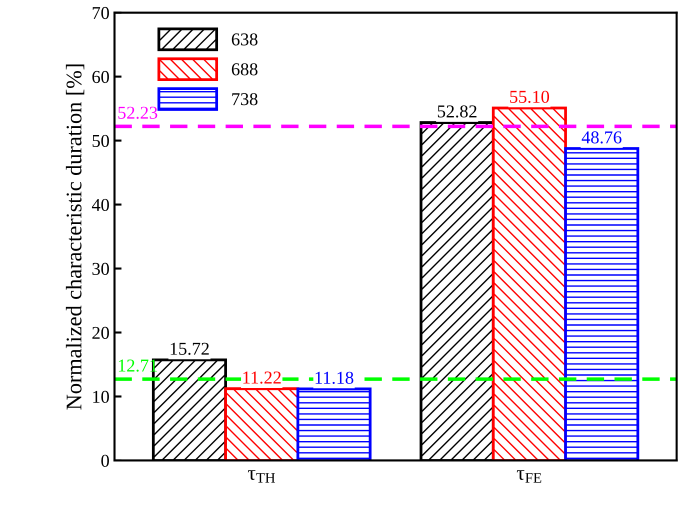 The height and width of the screenshot is (506, 694). What do you see at coordinates (245, 39) in the screenshot?
I see `legend-label: 638` at bounding box center [245, 39].